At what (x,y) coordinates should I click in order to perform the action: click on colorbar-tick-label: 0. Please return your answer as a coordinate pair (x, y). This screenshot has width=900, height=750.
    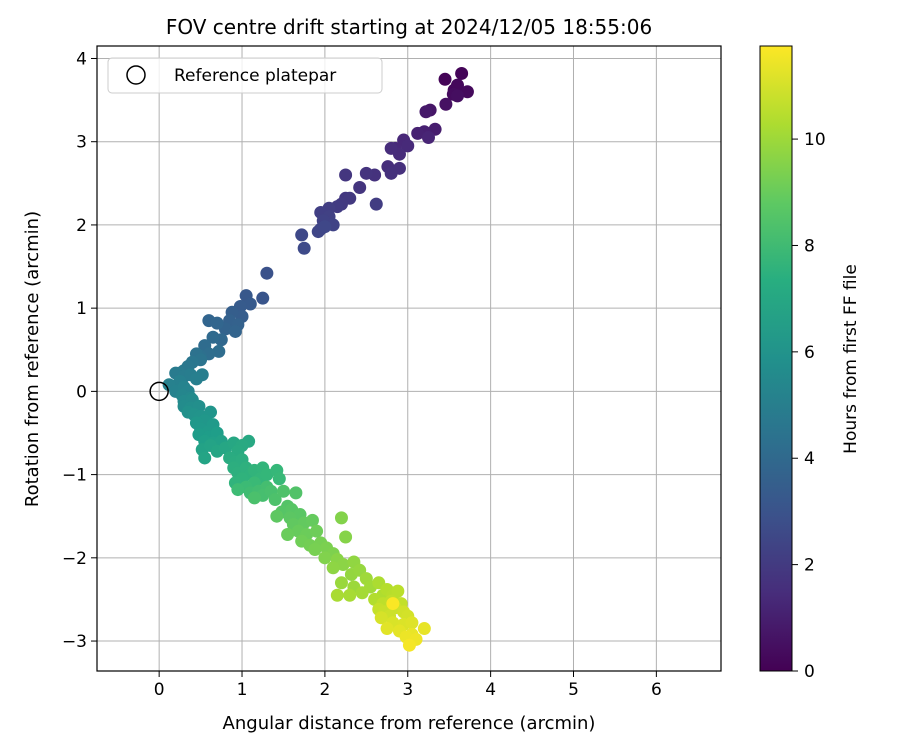
    Looking at the image, I should click on (809, 672).